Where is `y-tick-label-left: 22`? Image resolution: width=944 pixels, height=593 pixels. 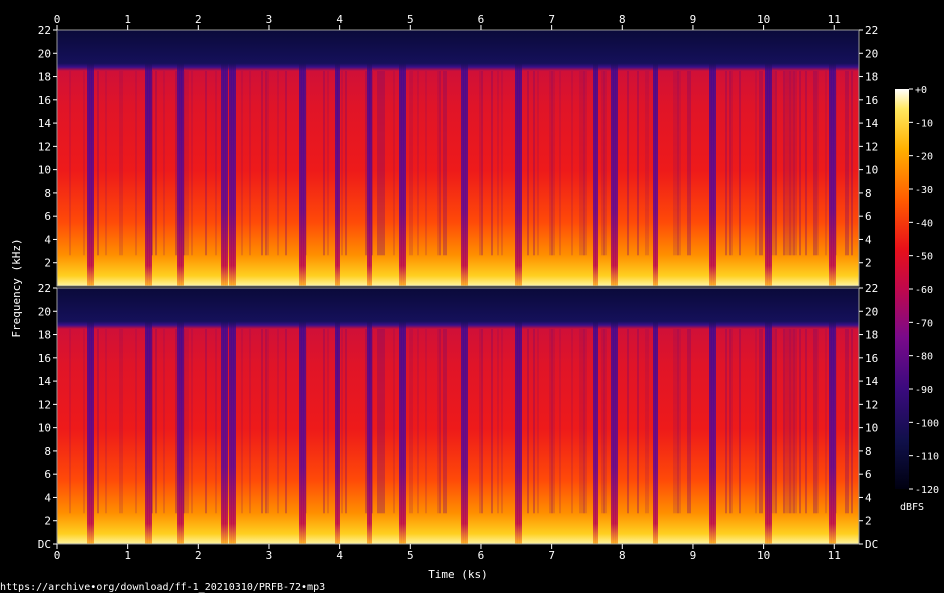
y-tick-label-left: 22 is located at coordinates (44, 30).